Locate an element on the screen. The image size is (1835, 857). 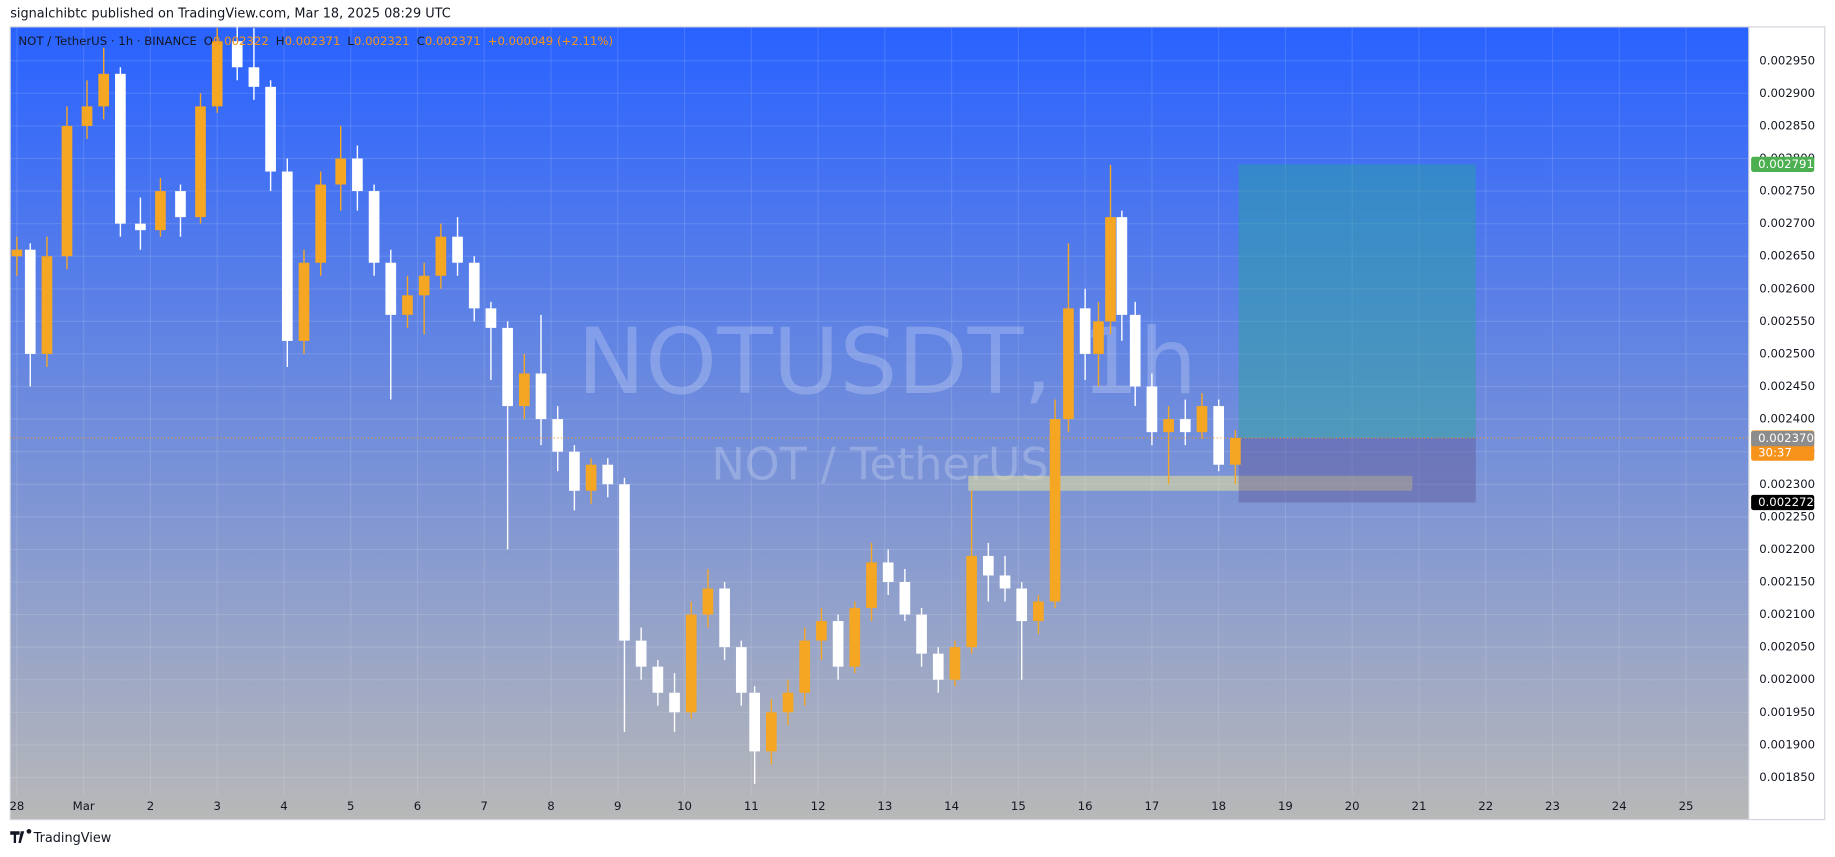
legend-part: H is located at coordinates (280, 40).